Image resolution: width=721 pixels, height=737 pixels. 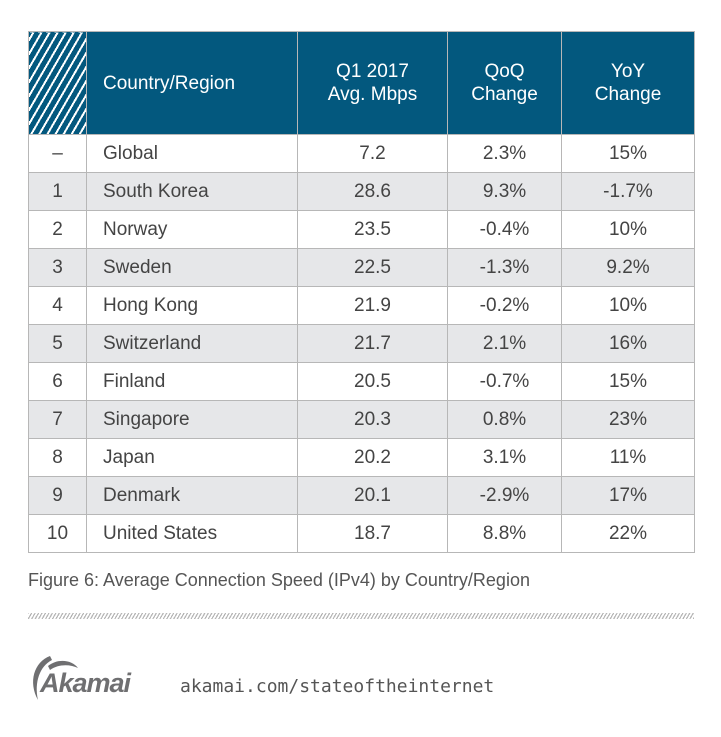 I want to click on header-mbps-line2: Avg. Mbps, so click(x=372, y=94).